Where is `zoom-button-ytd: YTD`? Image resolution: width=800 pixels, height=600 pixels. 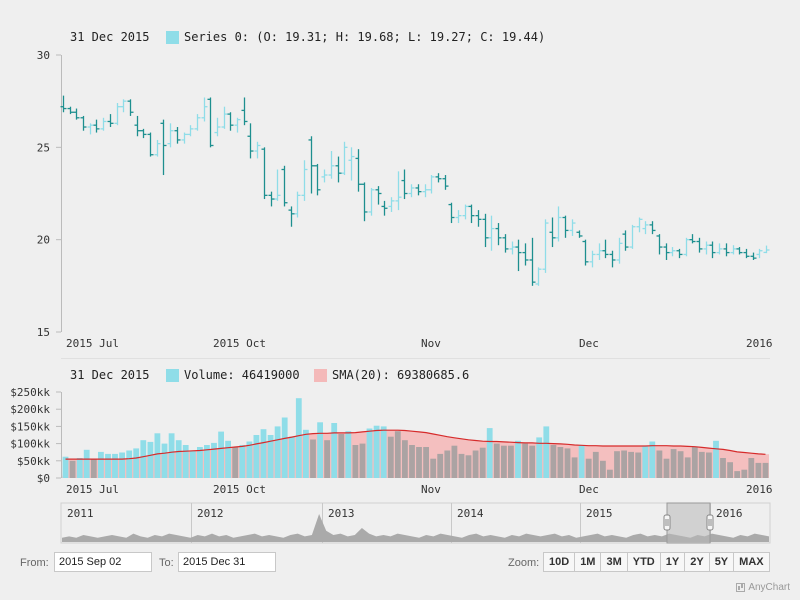 zoom-button-ytd: YTD is located at coordinates (643, 562).